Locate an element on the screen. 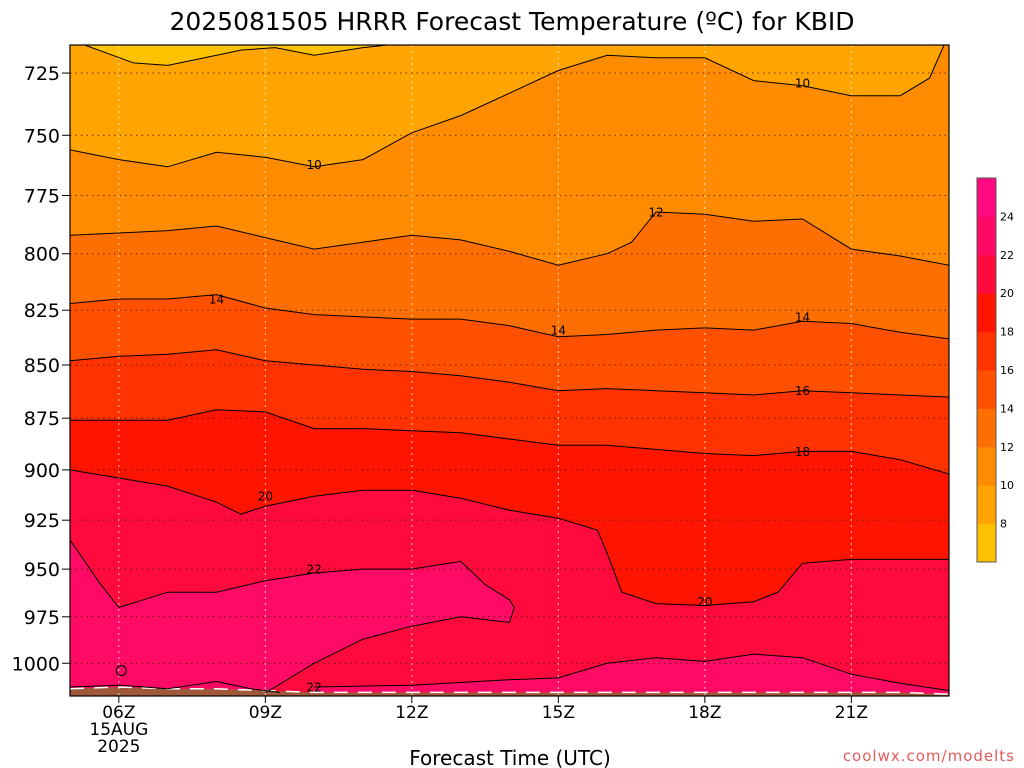 The width and height of the screenshot is (1024, 768). x-year-label: 2025 is located at coordinates (118, 747).